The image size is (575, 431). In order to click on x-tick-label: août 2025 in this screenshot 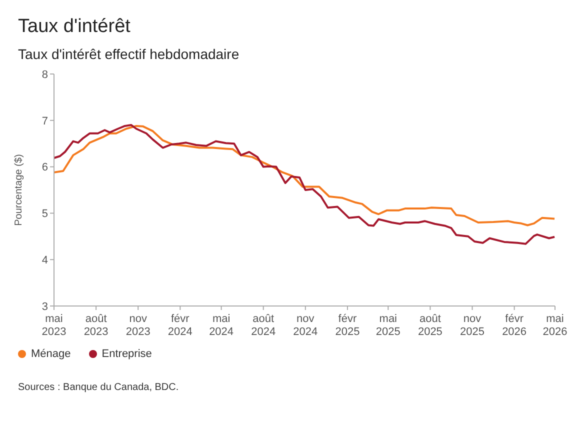, I will do `click(430, 325)`.